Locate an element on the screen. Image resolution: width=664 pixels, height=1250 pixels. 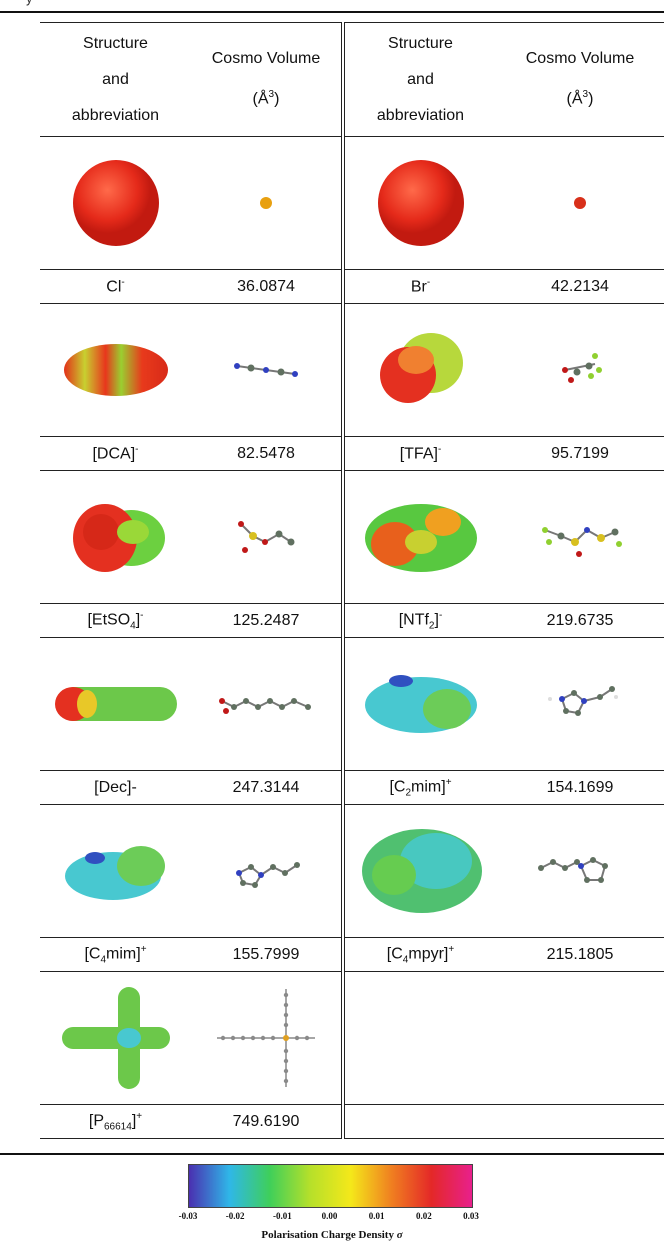
tfa-molecule-icon is located at coordinates (580, 370).